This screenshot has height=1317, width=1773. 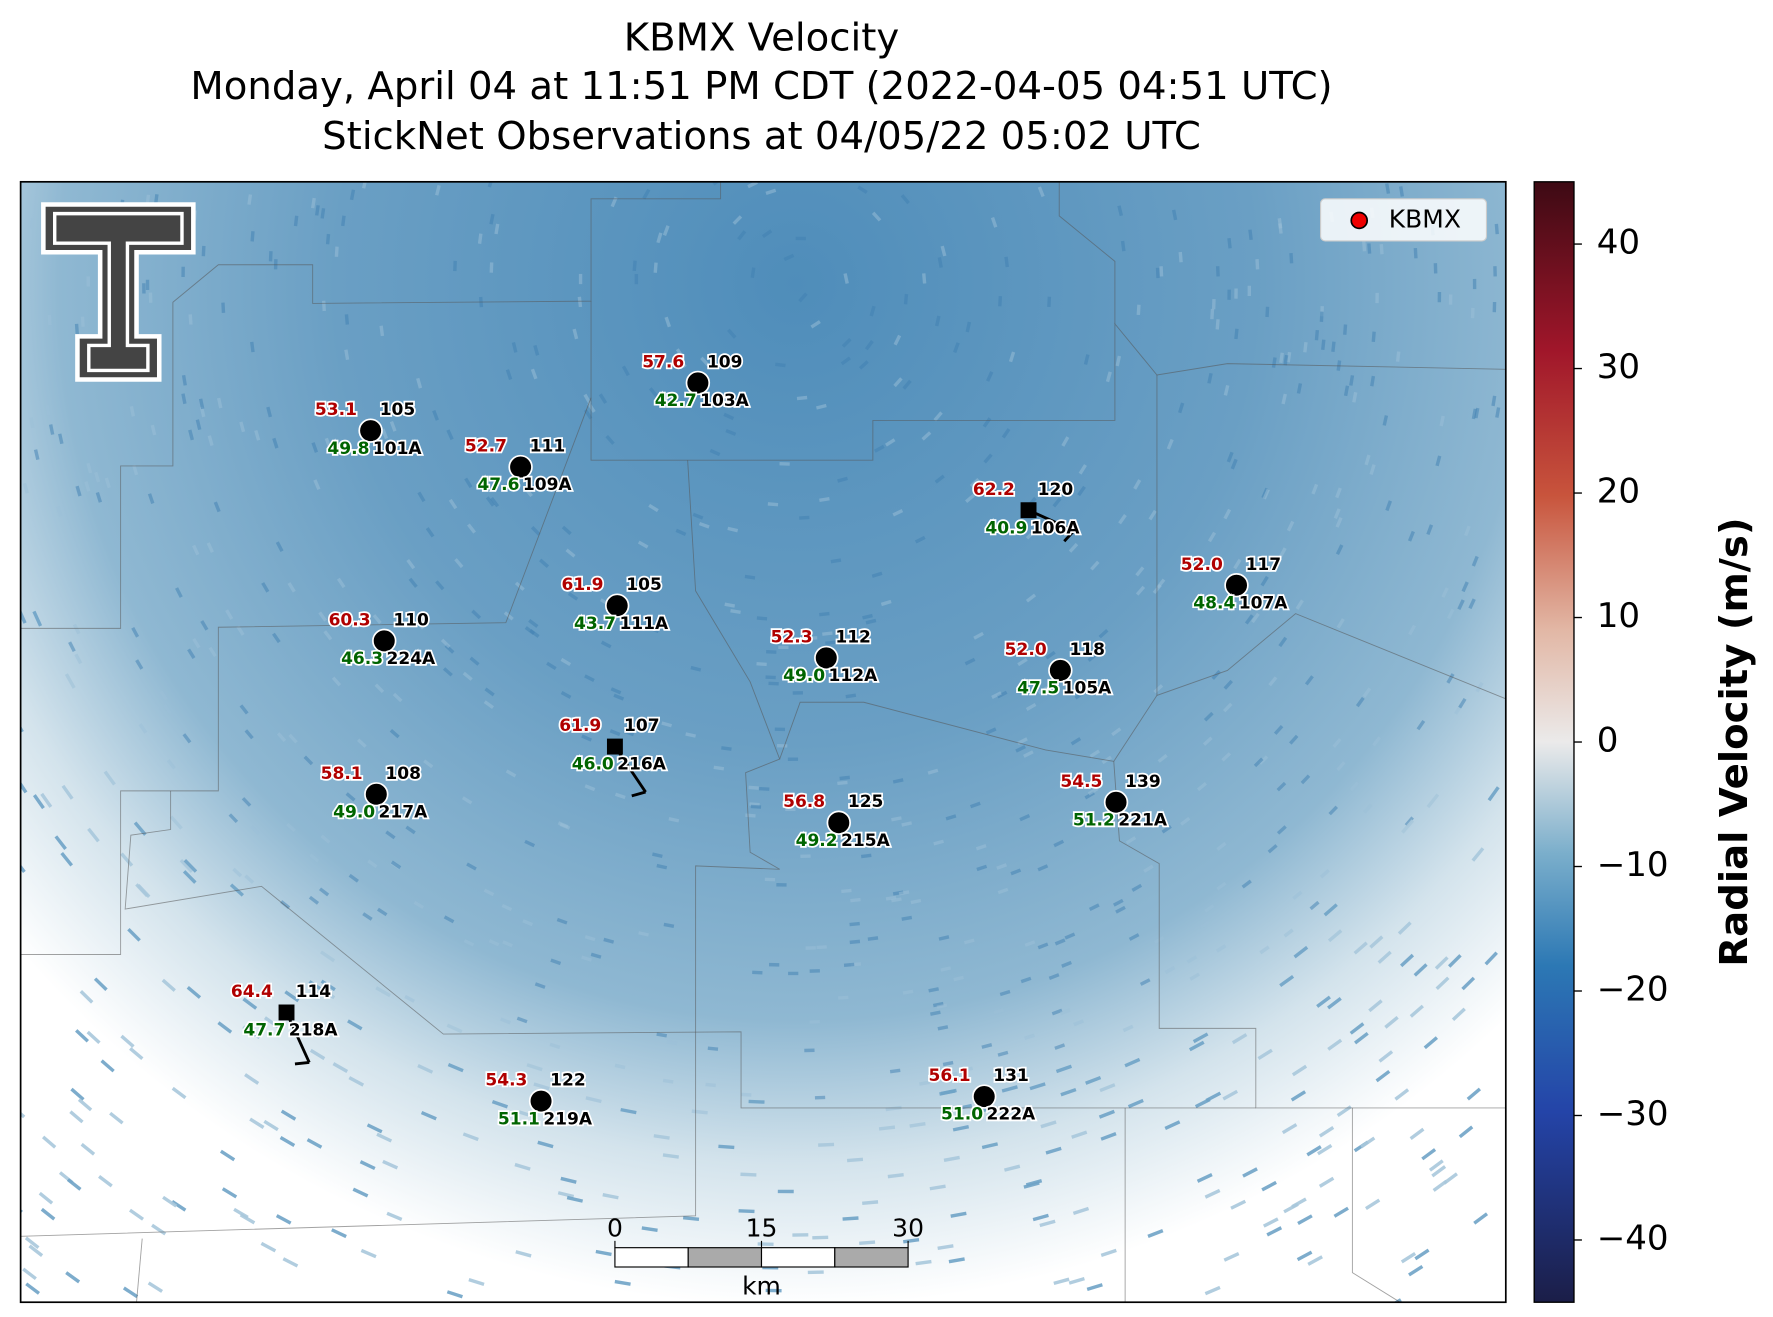 I want to click on county-line, so click(x=139, y=1270).